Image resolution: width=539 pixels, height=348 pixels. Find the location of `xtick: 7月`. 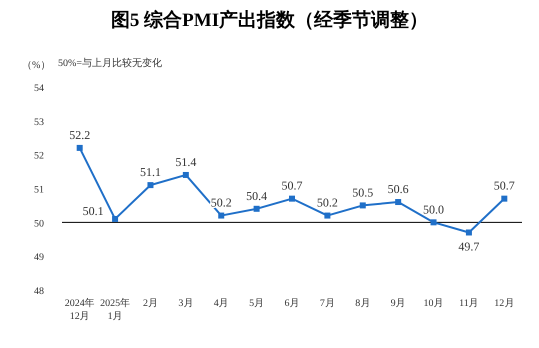

xtick: 7月 is located at coordinates (327, 303).